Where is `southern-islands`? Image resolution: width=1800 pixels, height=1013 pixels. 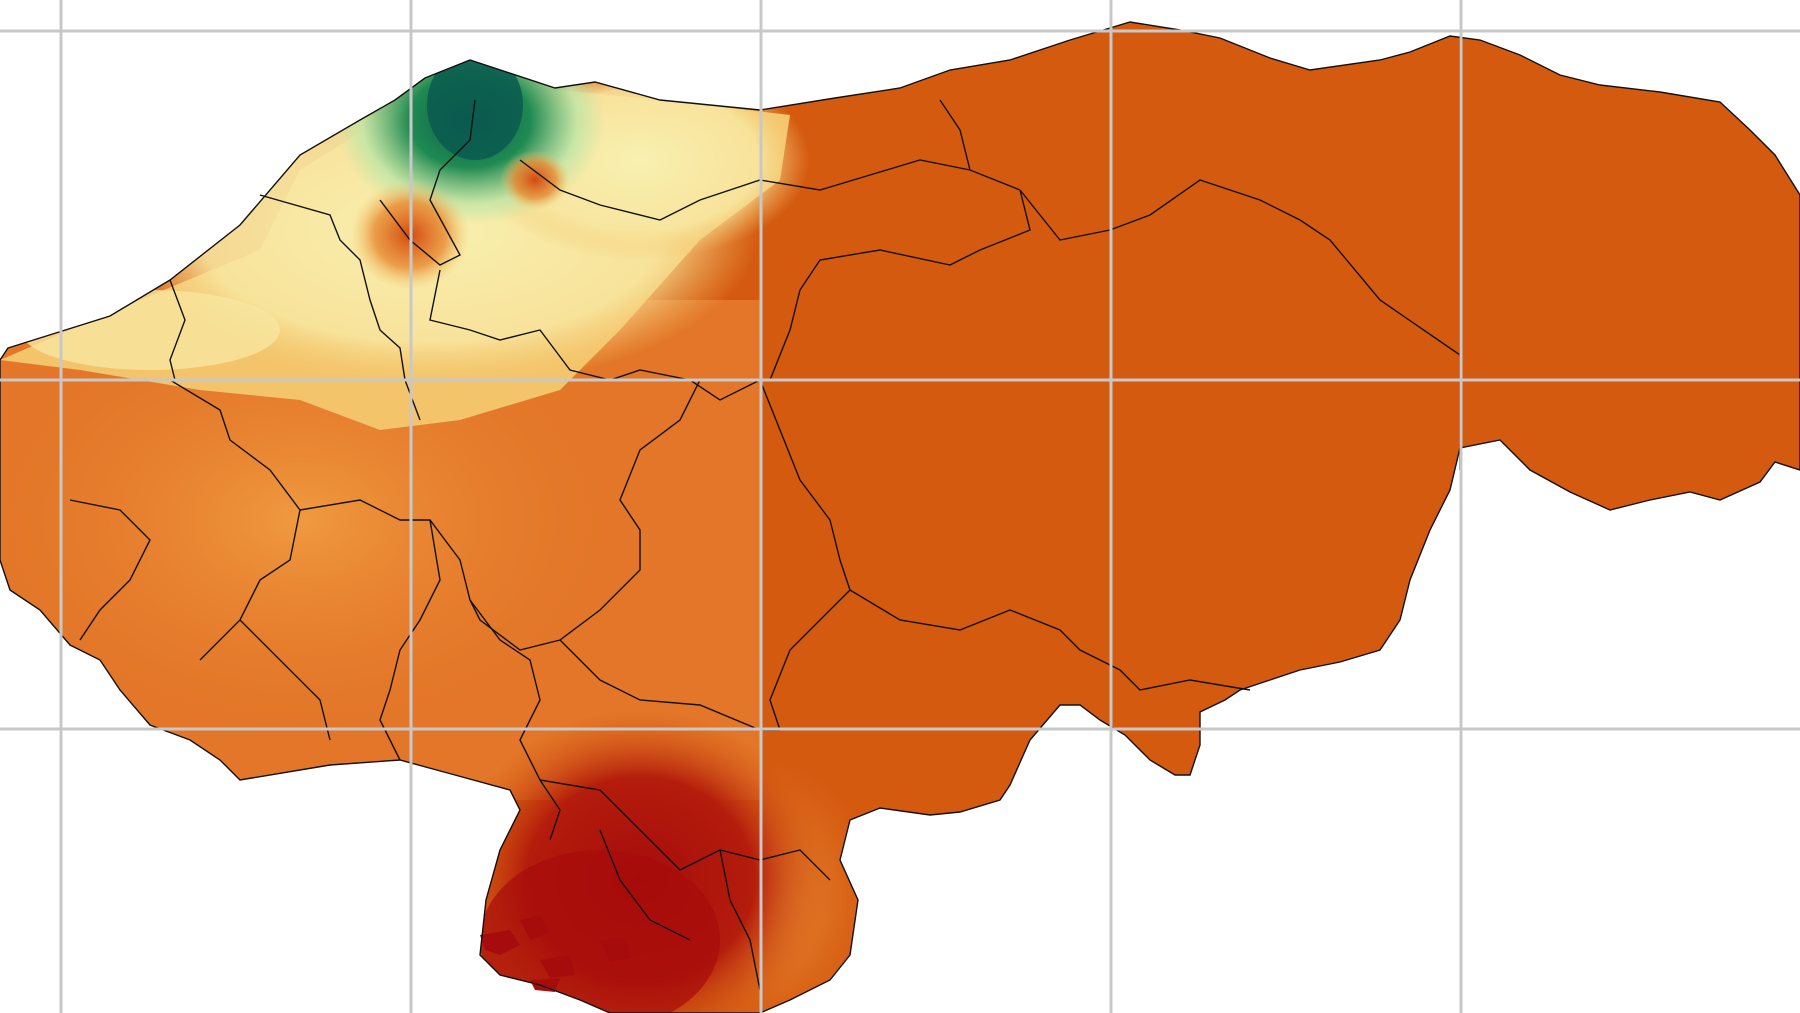 southern-islands is located at coordinates (555, 953).